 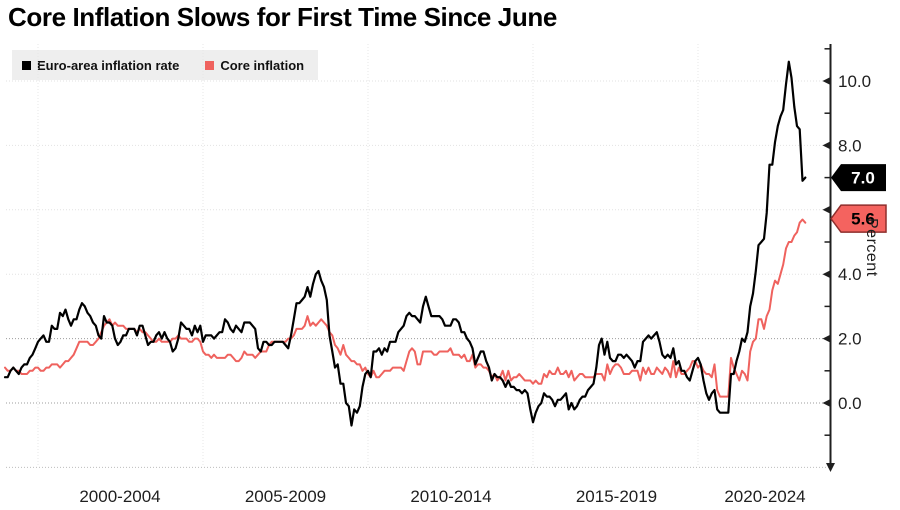 What do you see at coordinates (451, 496) in the screenshot?
I see `x-axis-label: 2010-2014` at bounding box center [451, 496].